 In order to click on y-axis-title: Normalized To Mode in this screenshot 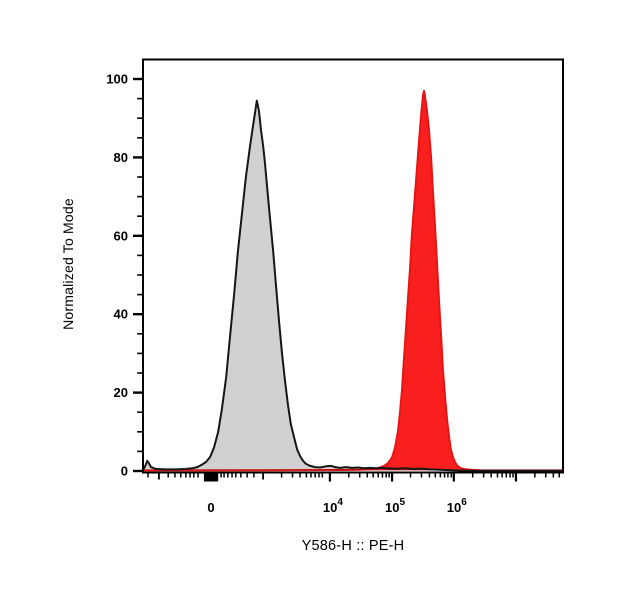, I will do `click(68, 264)`.